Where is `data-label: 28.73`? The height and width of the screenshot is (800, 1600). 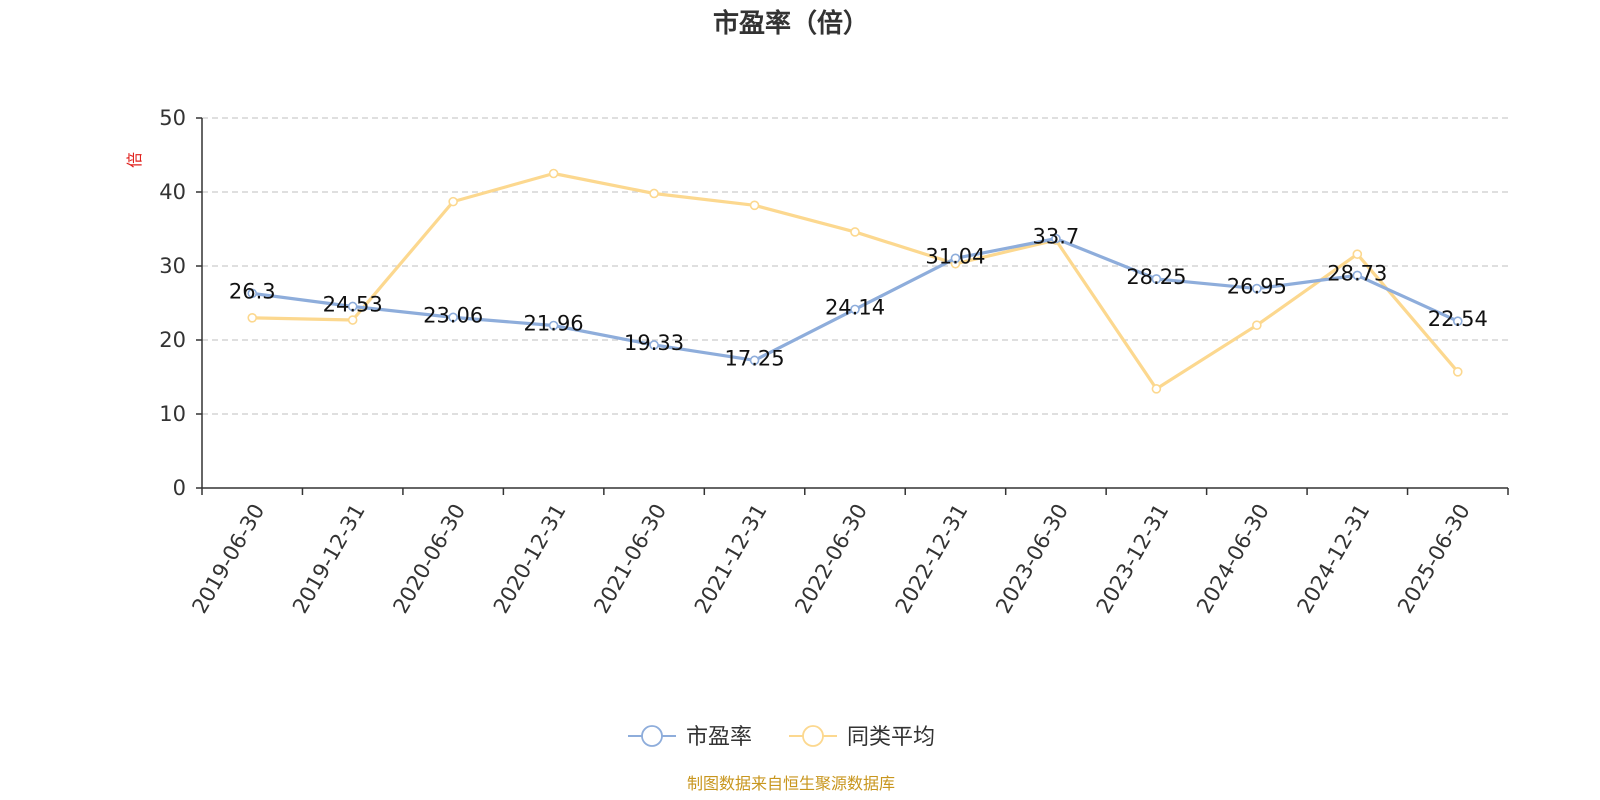 data-label: 28.73 is located at coordinates (1357, 273).